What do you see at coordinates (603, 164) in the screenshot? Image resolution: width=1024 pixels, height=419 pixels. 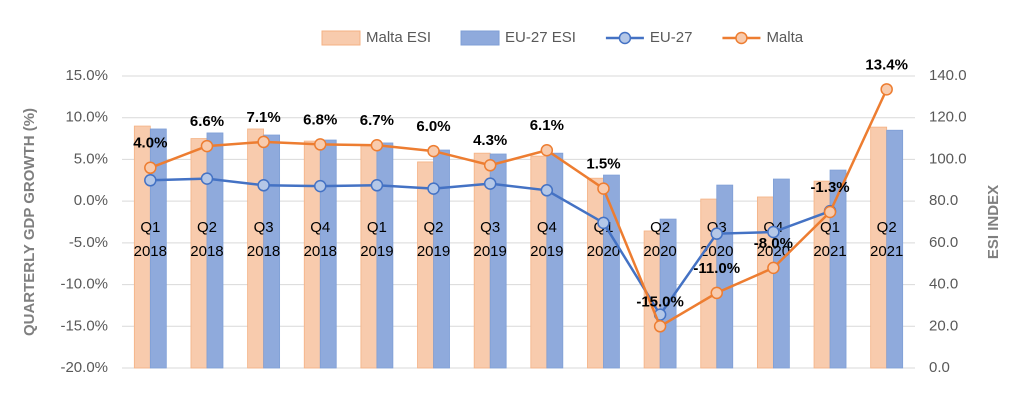 I see `data-label: 1.5%` at bounding box center [603, 164].